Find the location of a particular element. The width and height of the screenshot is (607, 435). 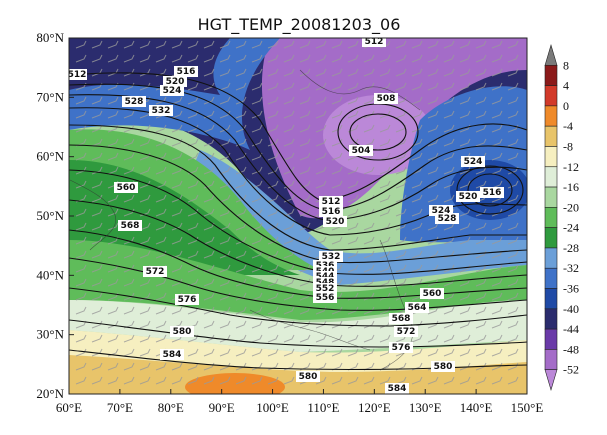

colorbar-label: -32 is located at coordinates (571, 268).